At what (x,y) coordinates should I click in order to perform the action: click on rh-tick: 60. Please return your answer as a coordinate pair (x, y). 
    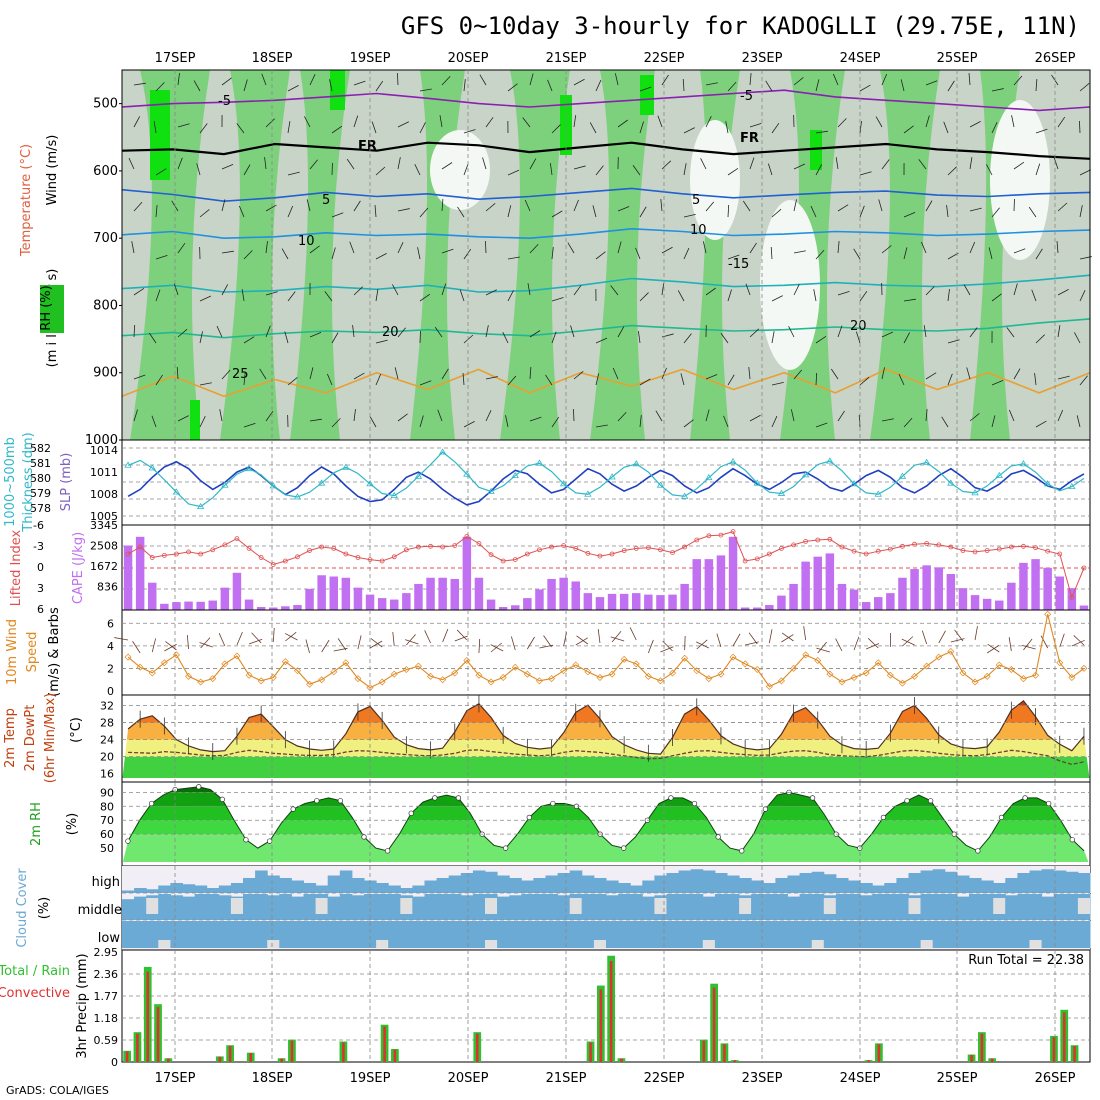
    Looking at the image, I should click on (107, 834).